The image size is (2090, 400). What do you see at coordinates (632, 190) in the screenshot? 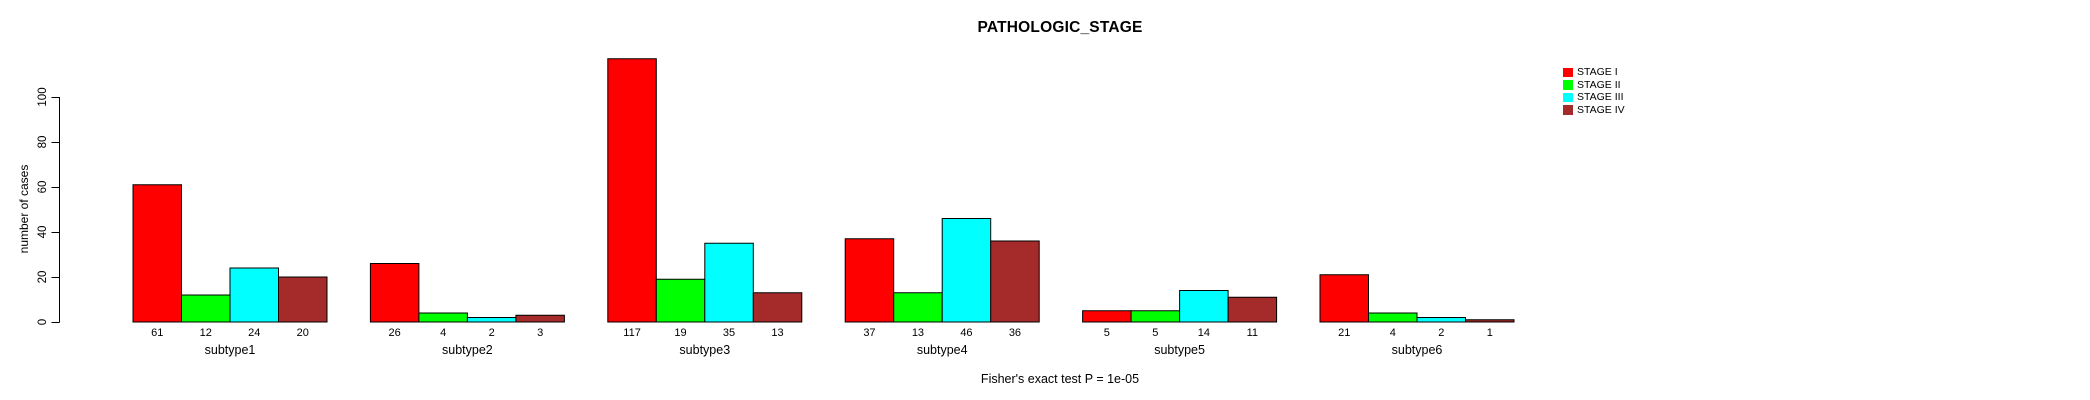
I see `bar-subtype3-stage-i` at bounding box center [632, 190].